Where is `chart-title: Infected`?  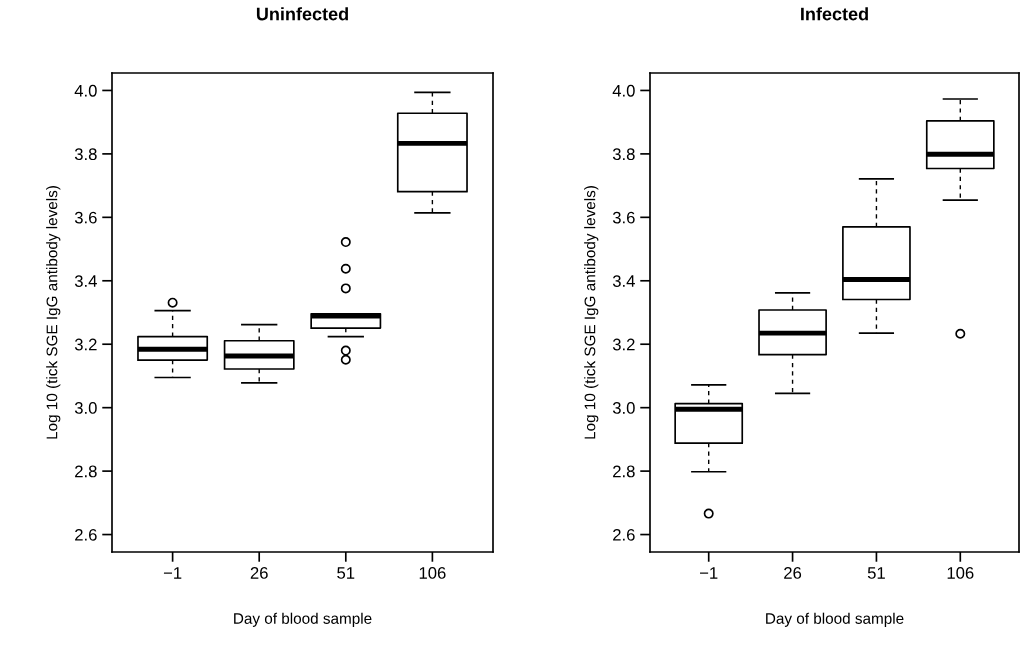
chart-title: Infected is located at coordinates (834, 14).